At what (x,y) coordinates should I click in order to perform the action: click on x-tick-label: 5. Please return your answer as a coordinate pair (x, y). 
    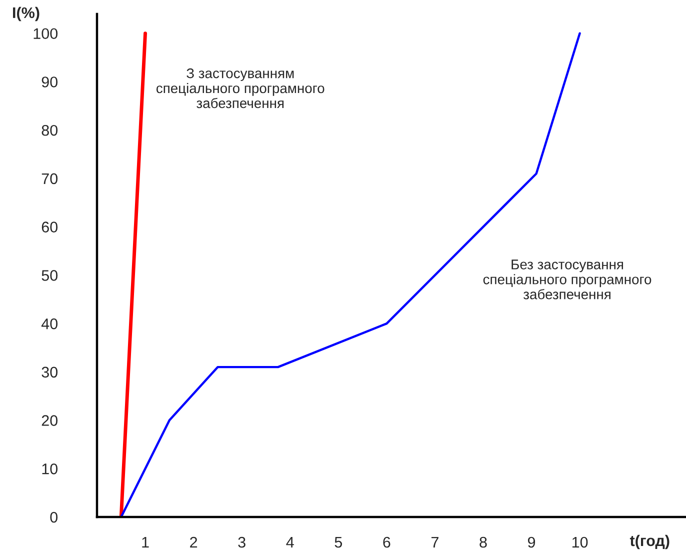
    Looking at the image, I should click on (338, 542).